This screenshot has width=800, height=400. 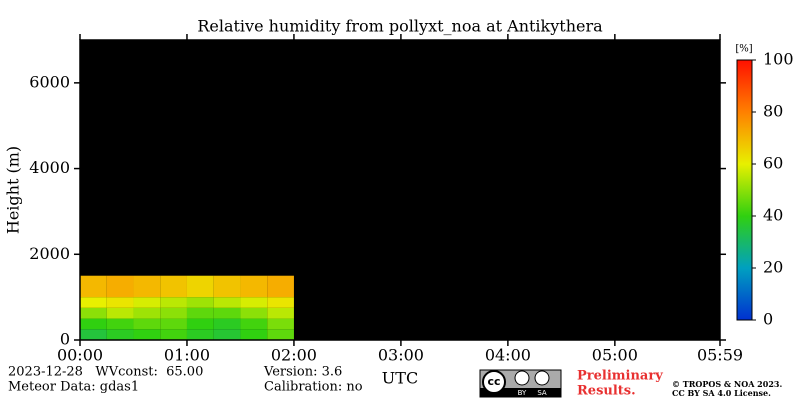 I want to click on footer-date: 2023-12-28 WVconst: 65.00, so click(x=105, y=372).